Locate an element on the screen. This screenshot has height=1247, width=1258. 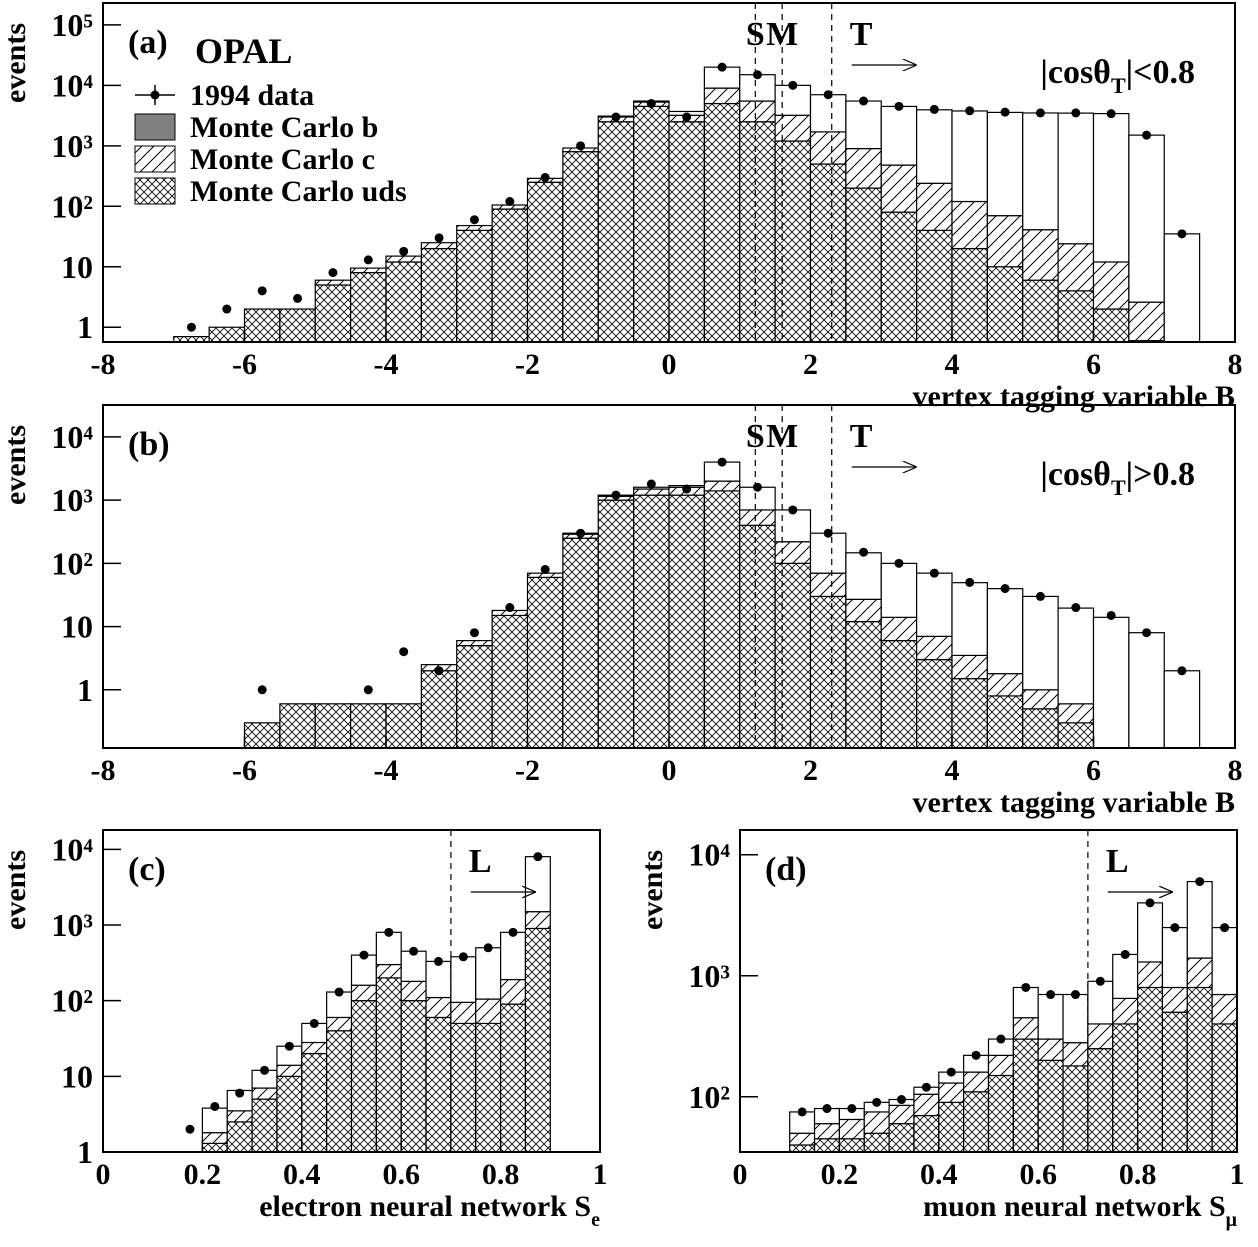
x-tick-label: 4 is located at coordinates (952, 770).